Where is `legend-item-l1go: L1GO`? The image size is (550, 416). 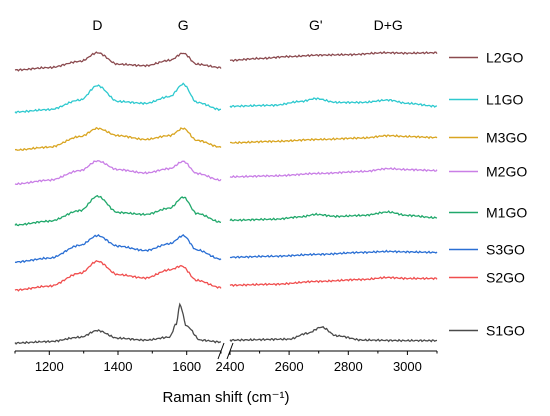
legend-item-l1go: L1GO is located at coordinates (486, 100).